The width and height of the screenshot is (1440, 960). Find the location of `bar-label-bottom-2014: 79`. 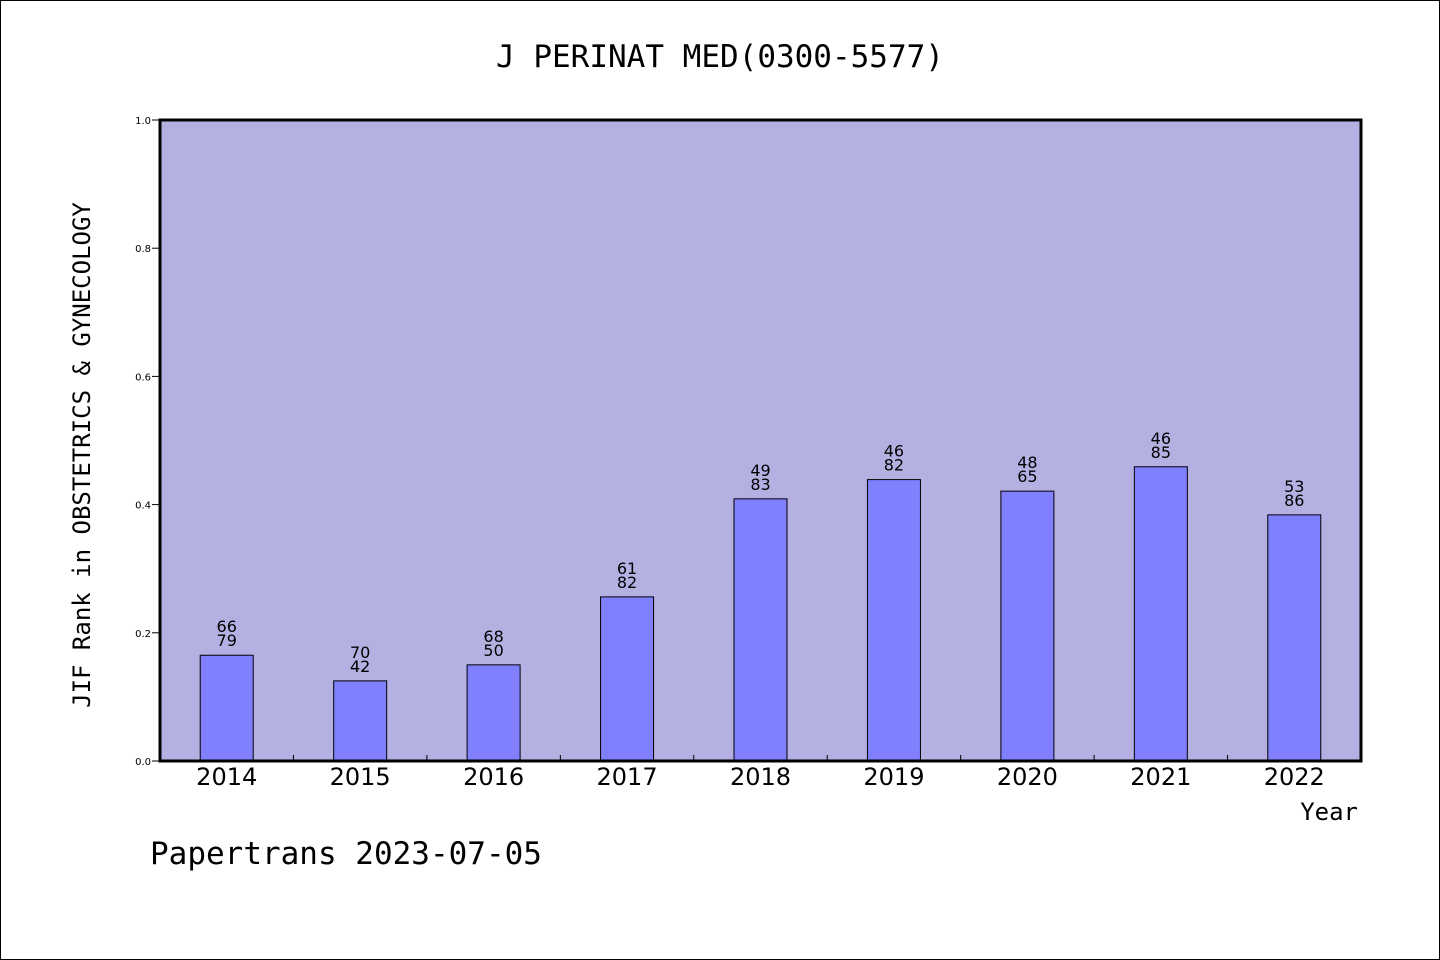

bar-label-bottom-2014: 79 is located at coordinates (227, 640).